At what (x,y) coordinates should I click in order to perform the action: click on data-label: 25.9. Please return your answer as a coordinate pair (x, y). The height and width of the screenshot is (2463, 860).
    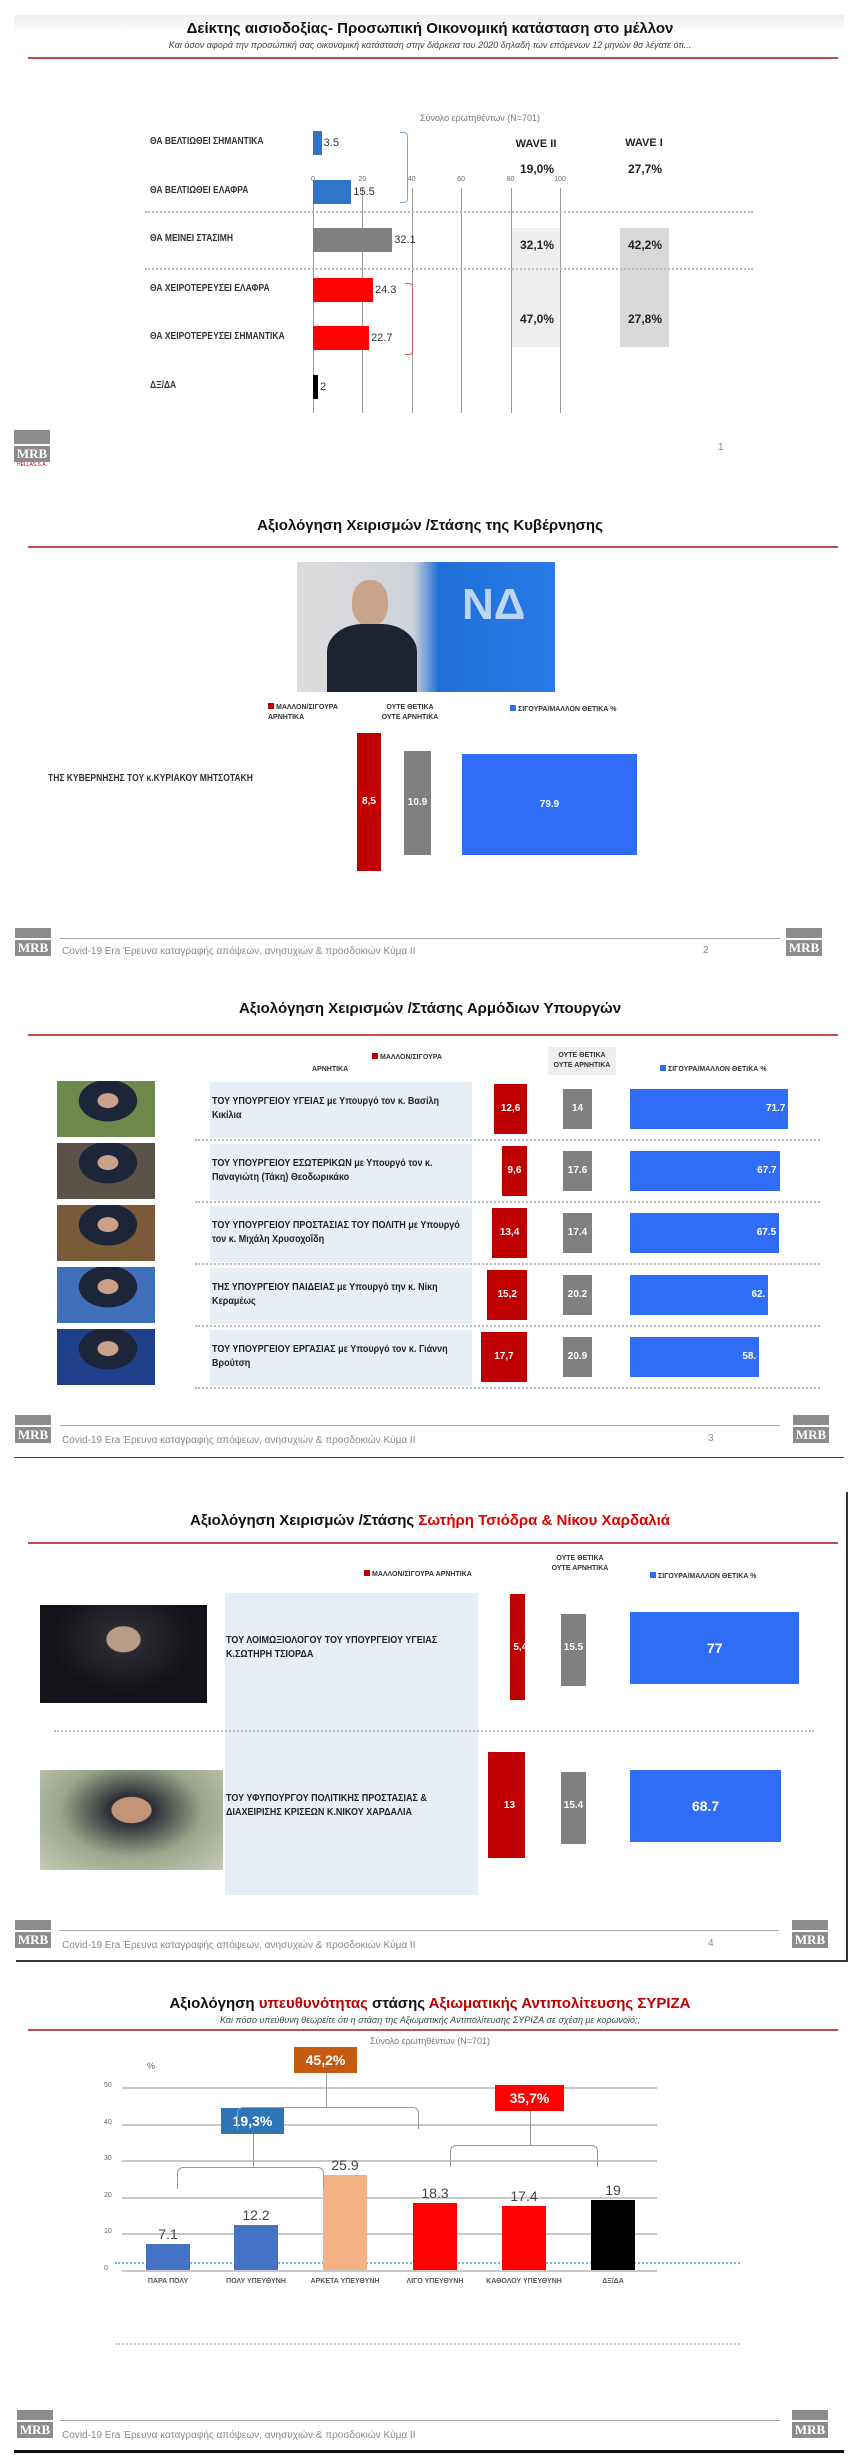
    Looking at the image, I should click on (345, 2165).